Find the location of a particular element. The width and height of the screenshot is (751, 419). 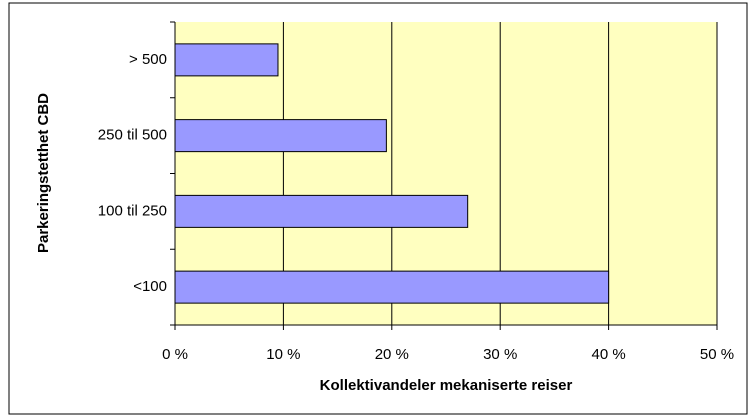

y-tick-label: 100 til 250 is located at coordinates (132, 210).